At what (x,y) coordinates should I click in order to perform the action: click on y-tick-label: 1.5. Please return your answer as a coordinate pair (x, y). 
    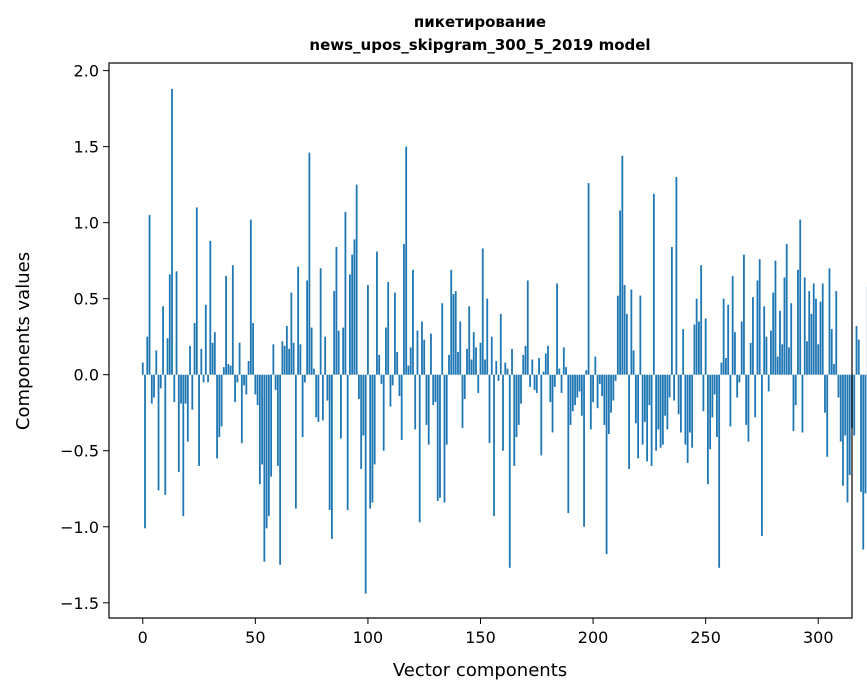
    Looking at the image, I should click on (86, 147).